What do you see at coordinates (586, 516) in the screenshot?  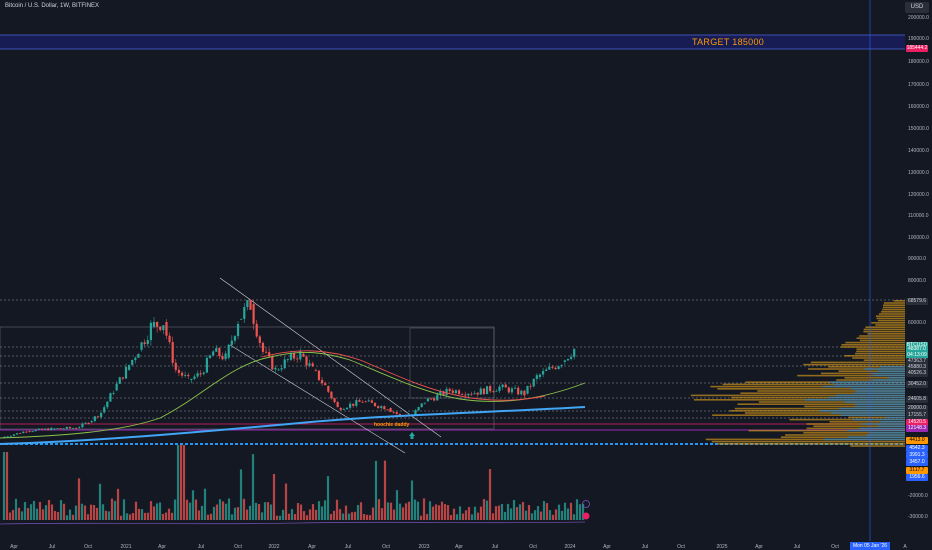 I see `alert-marker-icon` at bounding box center [586, 516].